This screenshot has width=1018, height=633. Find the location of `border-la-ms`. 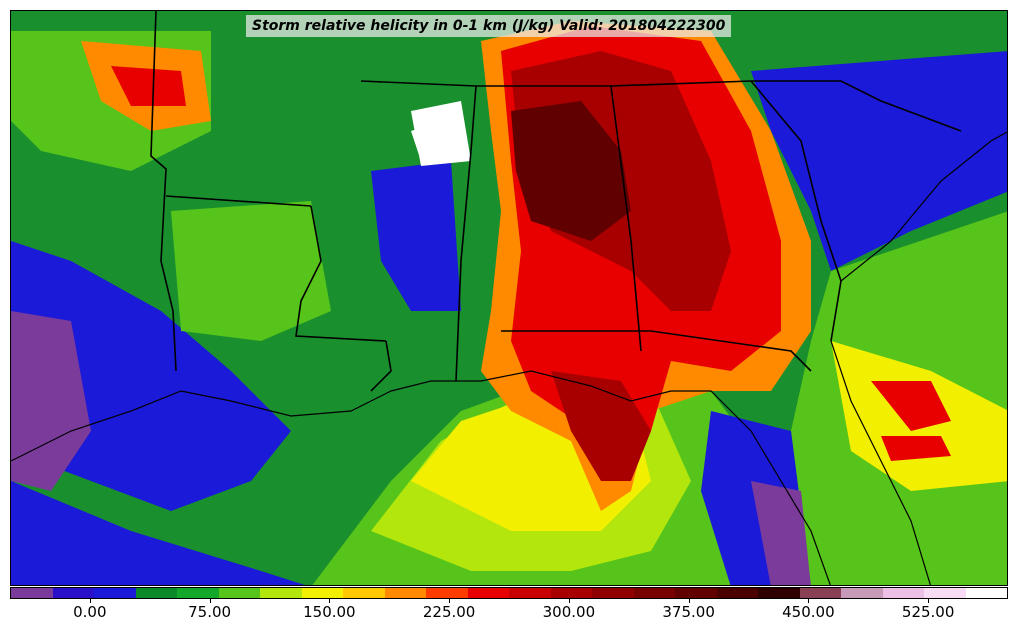

border-la-ms is located at coordinates (381, 366).